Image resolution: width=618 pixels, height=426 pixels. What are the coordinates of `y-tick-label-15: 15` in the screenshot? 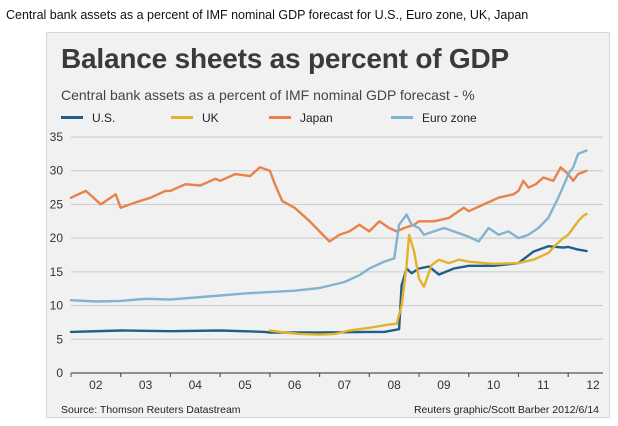 It's located at (57, 272).